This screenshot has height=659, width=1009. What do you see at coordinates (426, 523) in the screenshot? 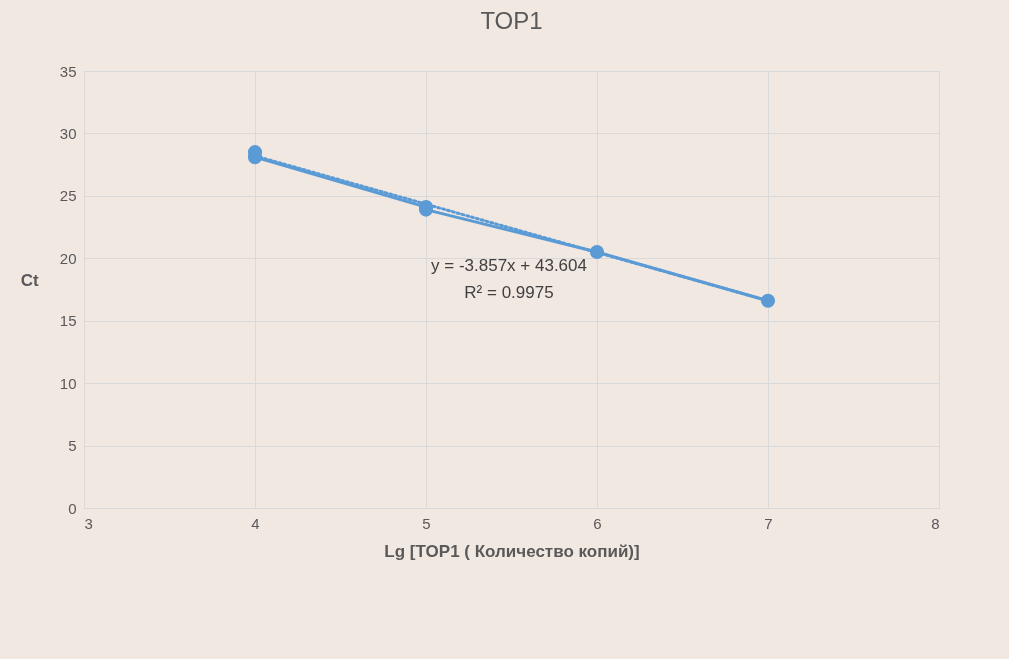
I see `x-tick-label: 5` at bounding box center [426, 523].